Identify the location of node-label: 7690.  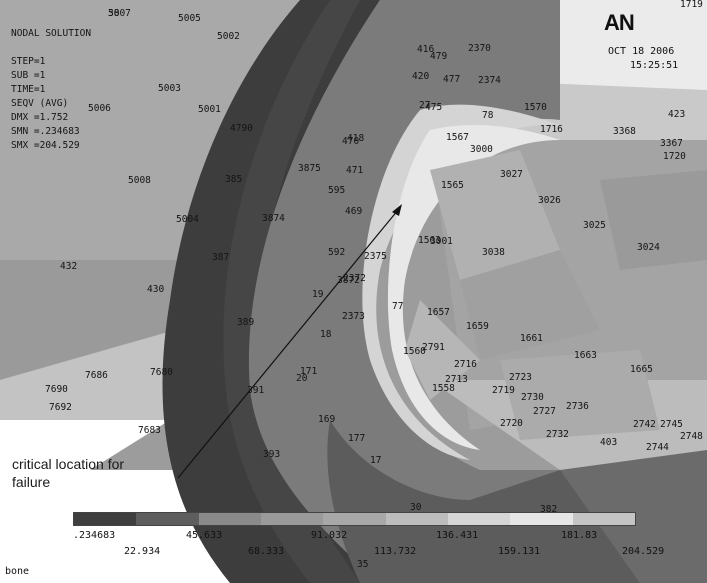
(56, 389).